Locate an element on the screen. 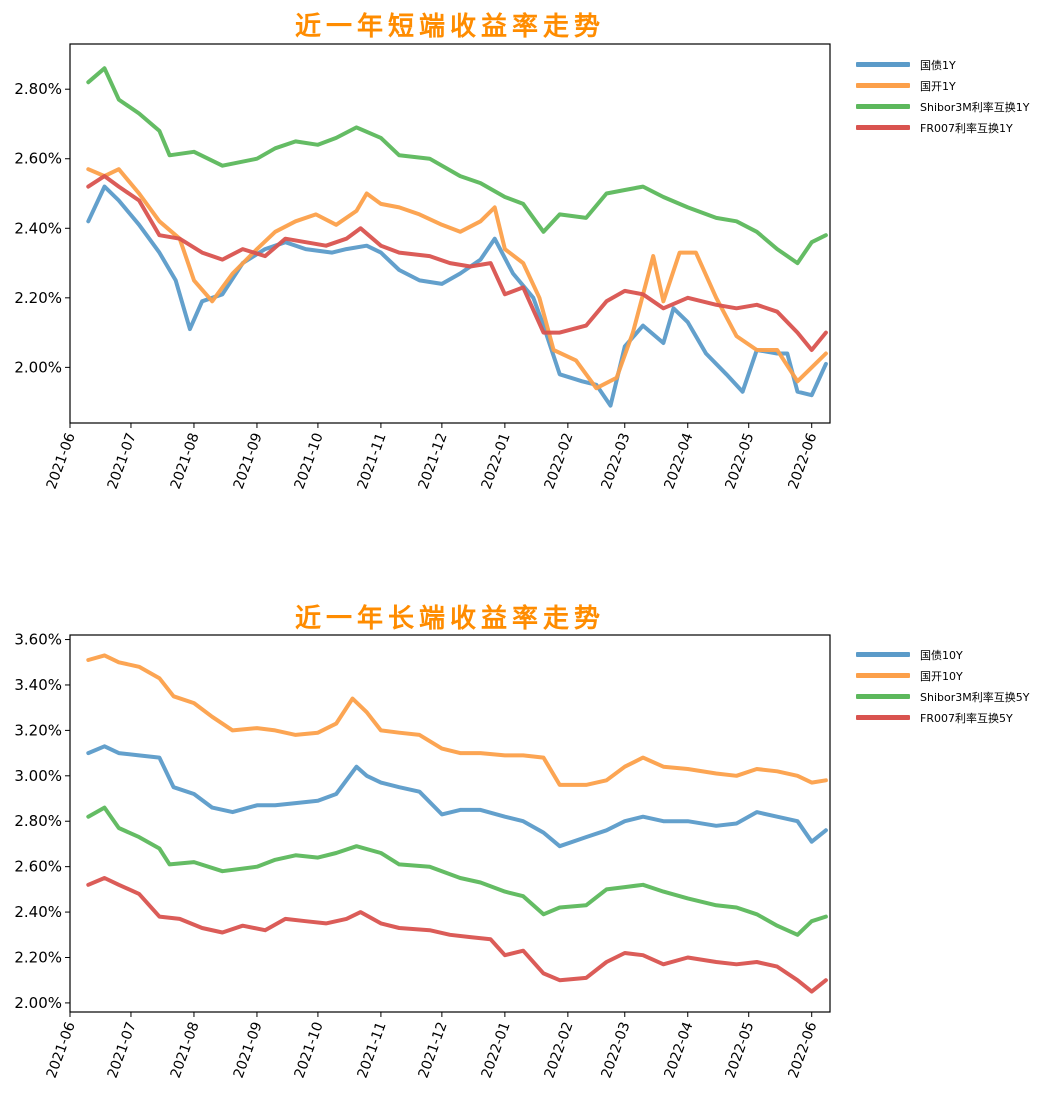  y-tick-label: 3.60% is located at coordinates (38, 640).